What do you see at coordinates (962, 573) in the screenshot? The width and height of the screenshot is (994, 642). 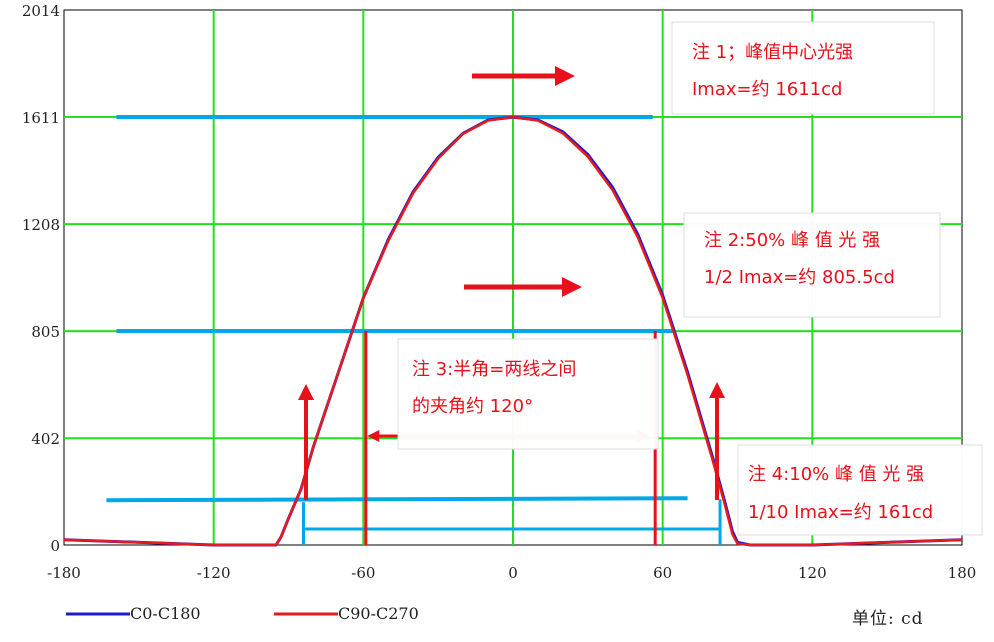 I see `x-tick-label: 180` at bounding box center [962, 573].